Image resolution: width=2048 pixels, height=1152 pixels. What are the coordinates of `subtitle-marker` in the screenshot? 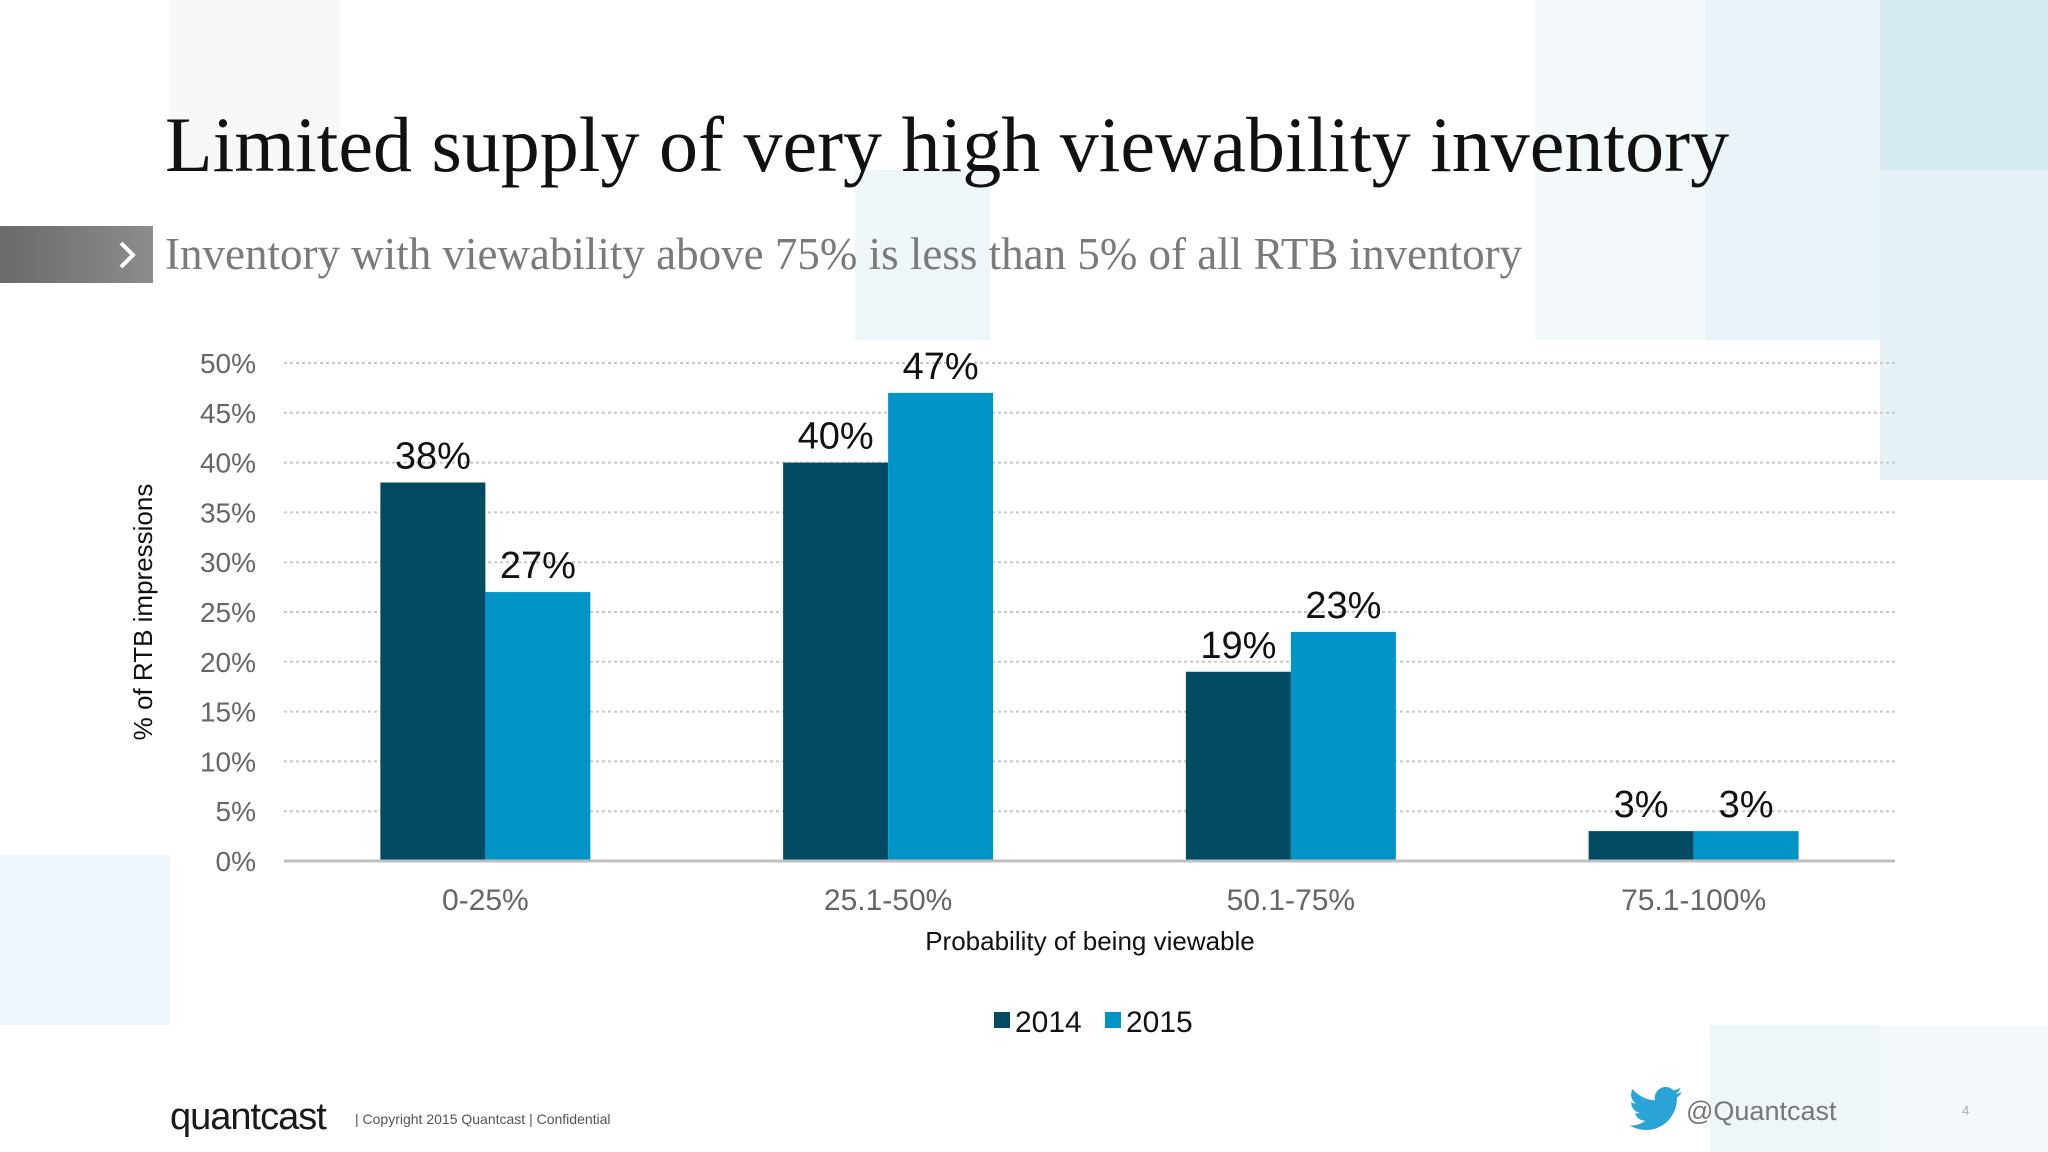 It's located at (76, 254).